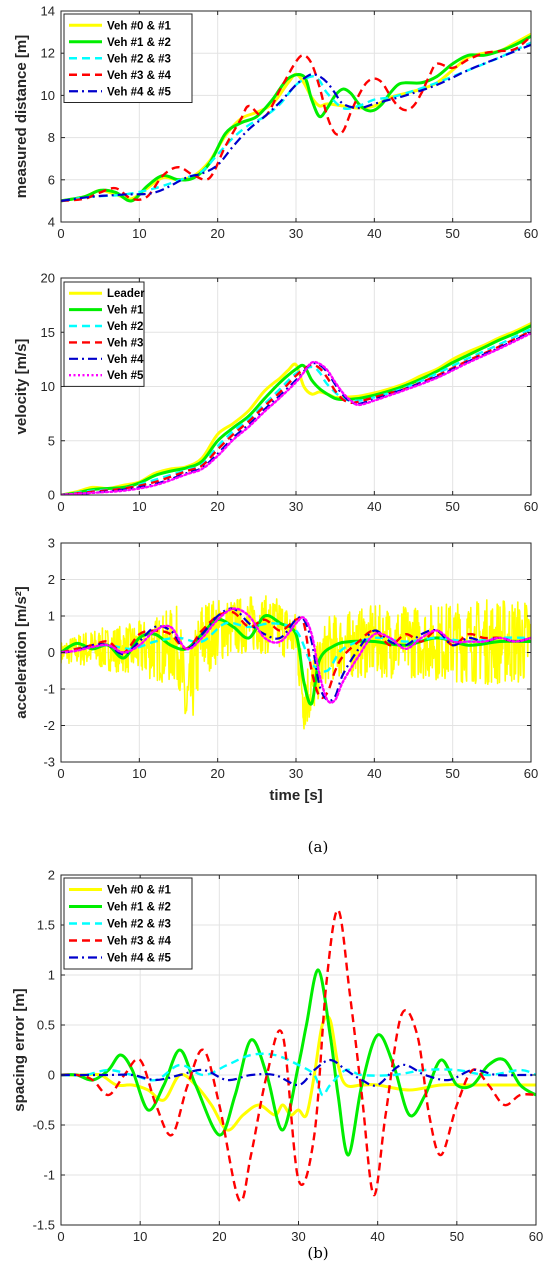 Image resolution: width=550 pixels, height=1271 pixels. What do you see at coordinates (46, 925) in the screenshot?
I see `y-tick-label: 1.5` at bounding box center [46, 925].